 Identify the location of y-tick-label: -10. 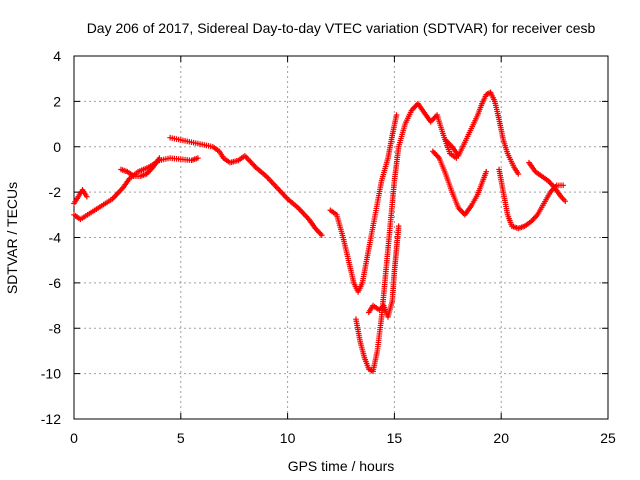
(51, 374).